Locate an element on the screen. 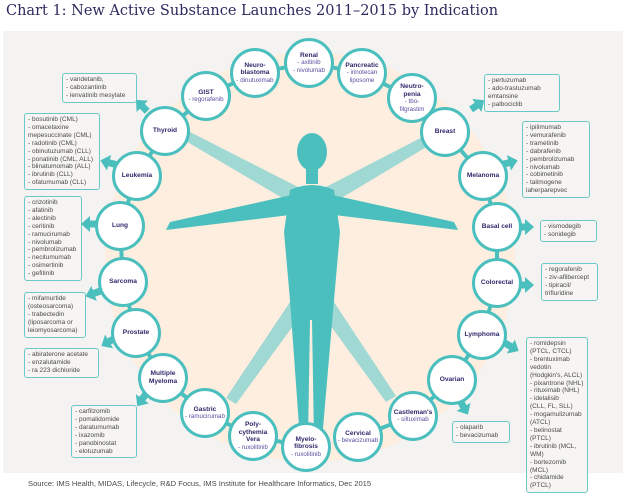 This screenshot has width=625, height=496. drug-list-item: - idelalisib (CLL, FL, SLL) is located at coordinates (551, 403).